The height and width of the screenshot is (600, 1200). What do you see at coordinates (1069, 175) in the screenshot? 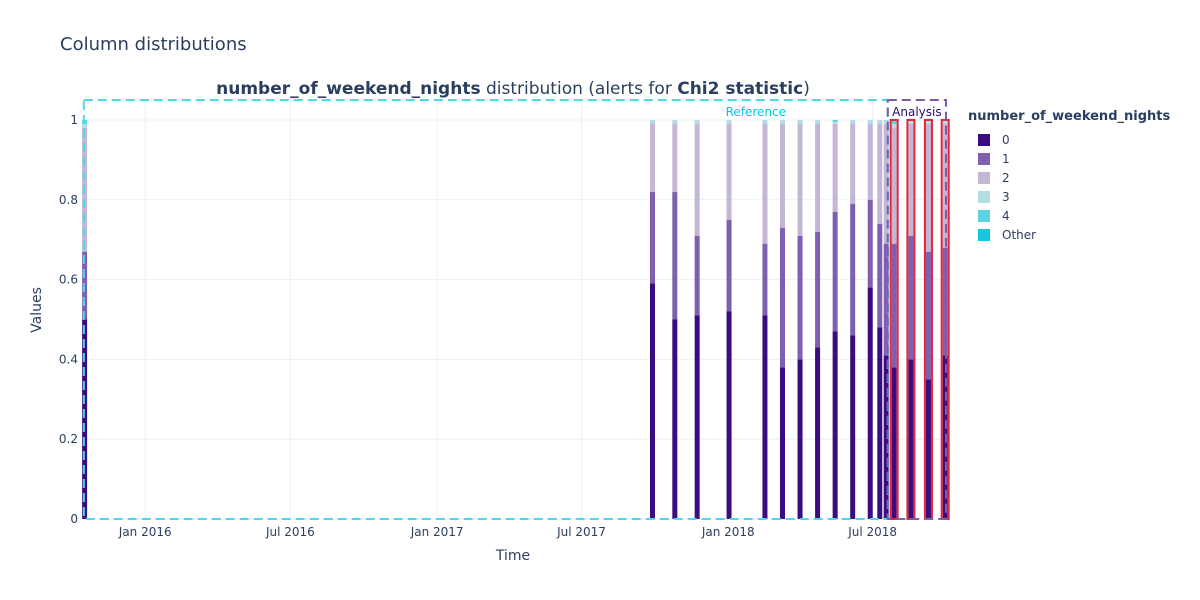
I see `legend: number_of_weekend_nights 0 1 2 3 4 Other` at bounding box center [1069, 175].